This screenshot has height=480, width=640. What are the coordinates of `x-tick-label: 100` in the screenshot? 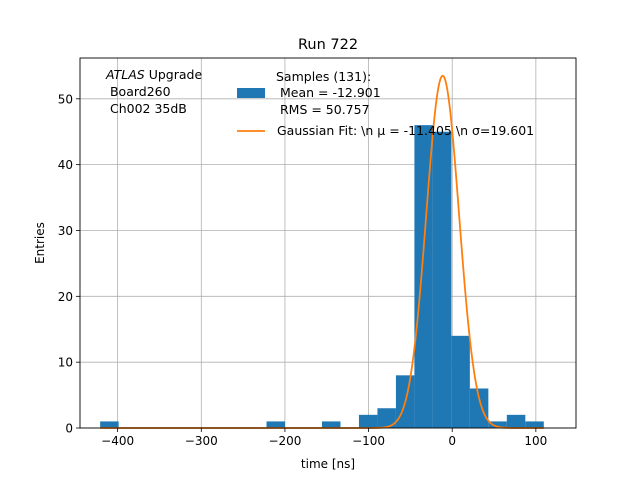 It's located at (535, 441).